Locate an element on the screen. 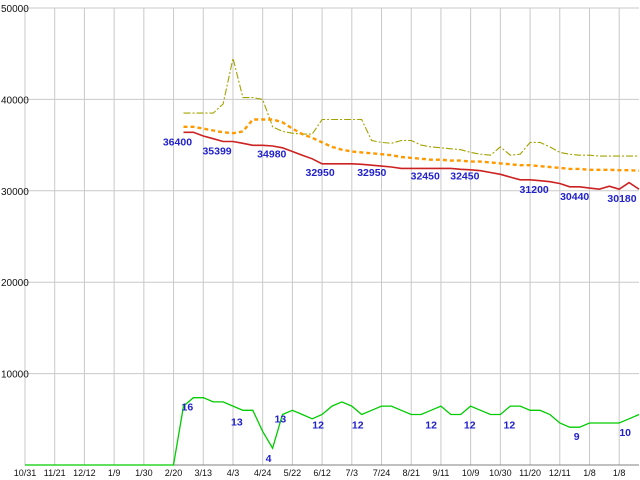 The width and height of the screenshot is (640, 480). shop-count-label: 4 is located at coordinates (269, 459).